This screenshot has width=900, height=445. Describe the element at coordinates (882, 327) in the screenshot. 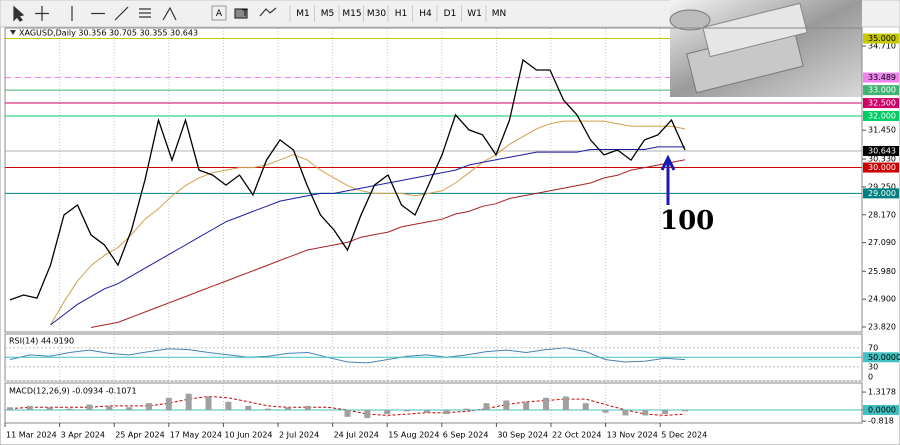

I see `price-tick-label: 23.820` at that location.